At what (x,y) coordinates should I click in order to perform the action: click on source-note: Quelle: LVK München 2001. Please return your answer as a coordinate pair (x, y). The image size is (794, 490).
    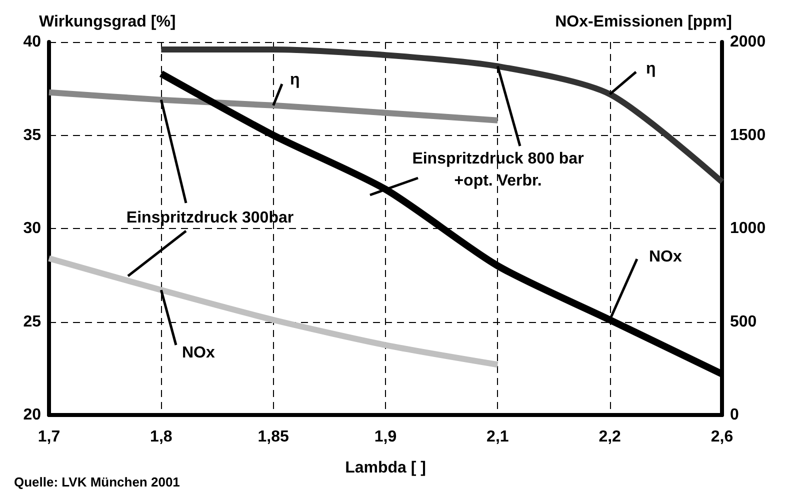
    Looking at the image, I should click on (97, 482).